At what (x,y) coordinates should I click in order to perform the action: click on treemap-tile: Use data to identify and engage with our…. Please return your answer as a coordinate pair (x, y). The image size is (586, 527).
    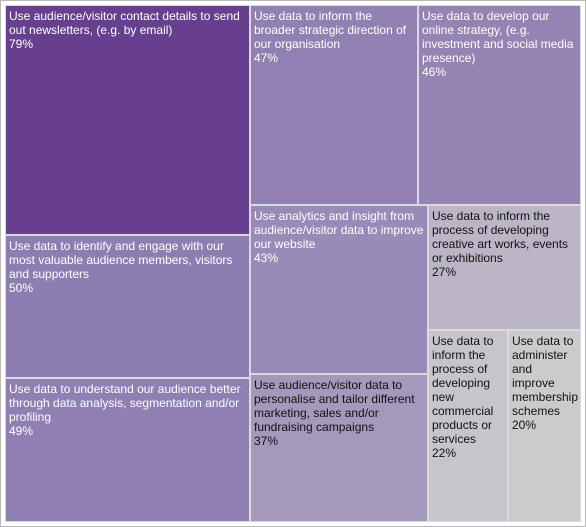
    Looking at the image, I should click on (127, 306).